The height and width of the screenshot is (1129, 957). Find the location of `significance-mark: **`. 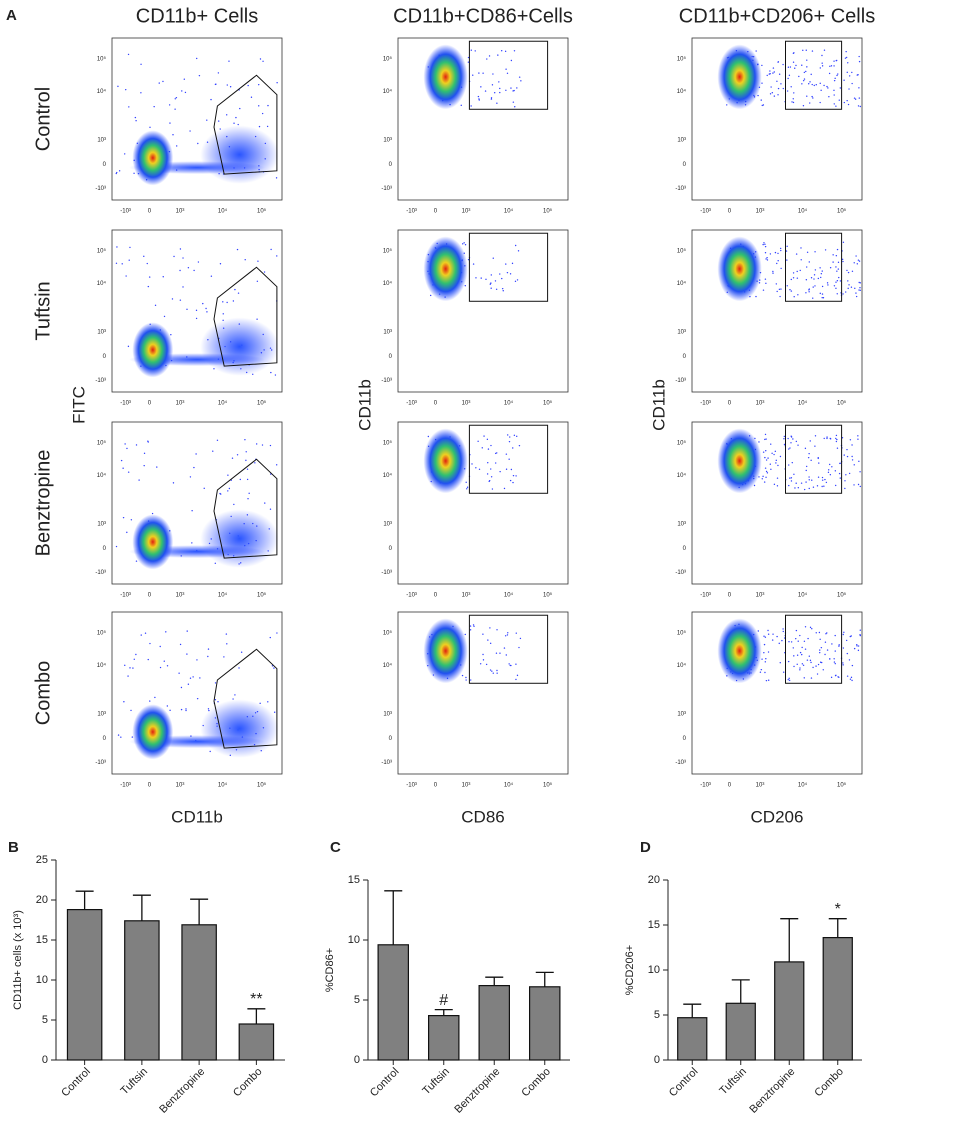

significance-mark: ** is located at coordinates (256, 999).